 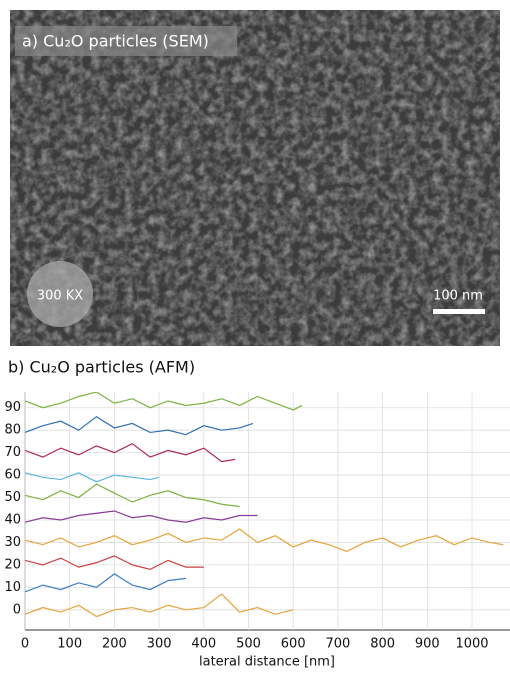 What do you see at coordinates (114, 644) in the screenshot?
I see `x-tick-label: 200` at bounding box center [114, 644].